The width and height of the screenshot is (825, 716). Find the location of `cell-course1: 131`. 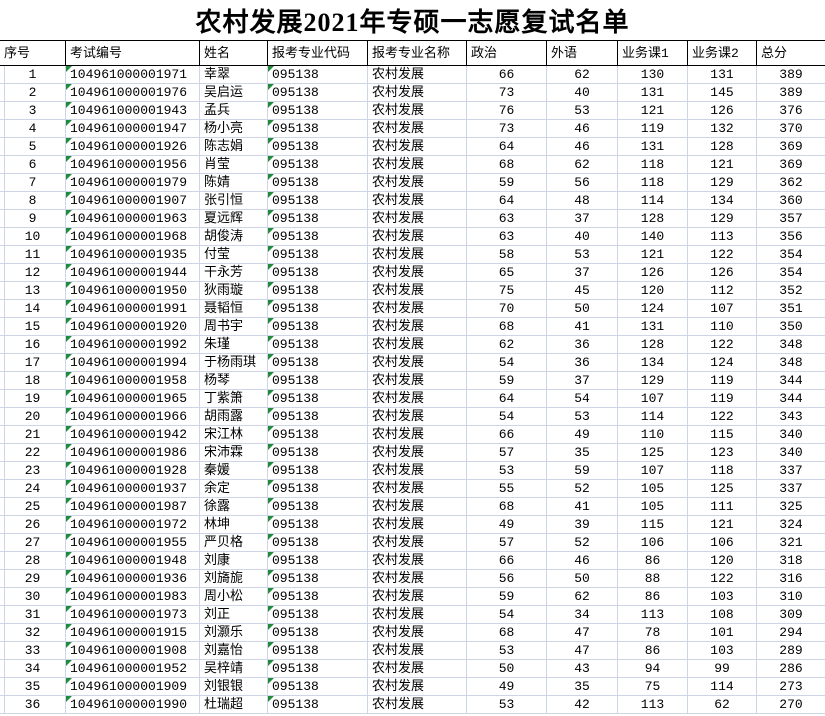

cell-course1: 131 is located at coordinates (653, 93).